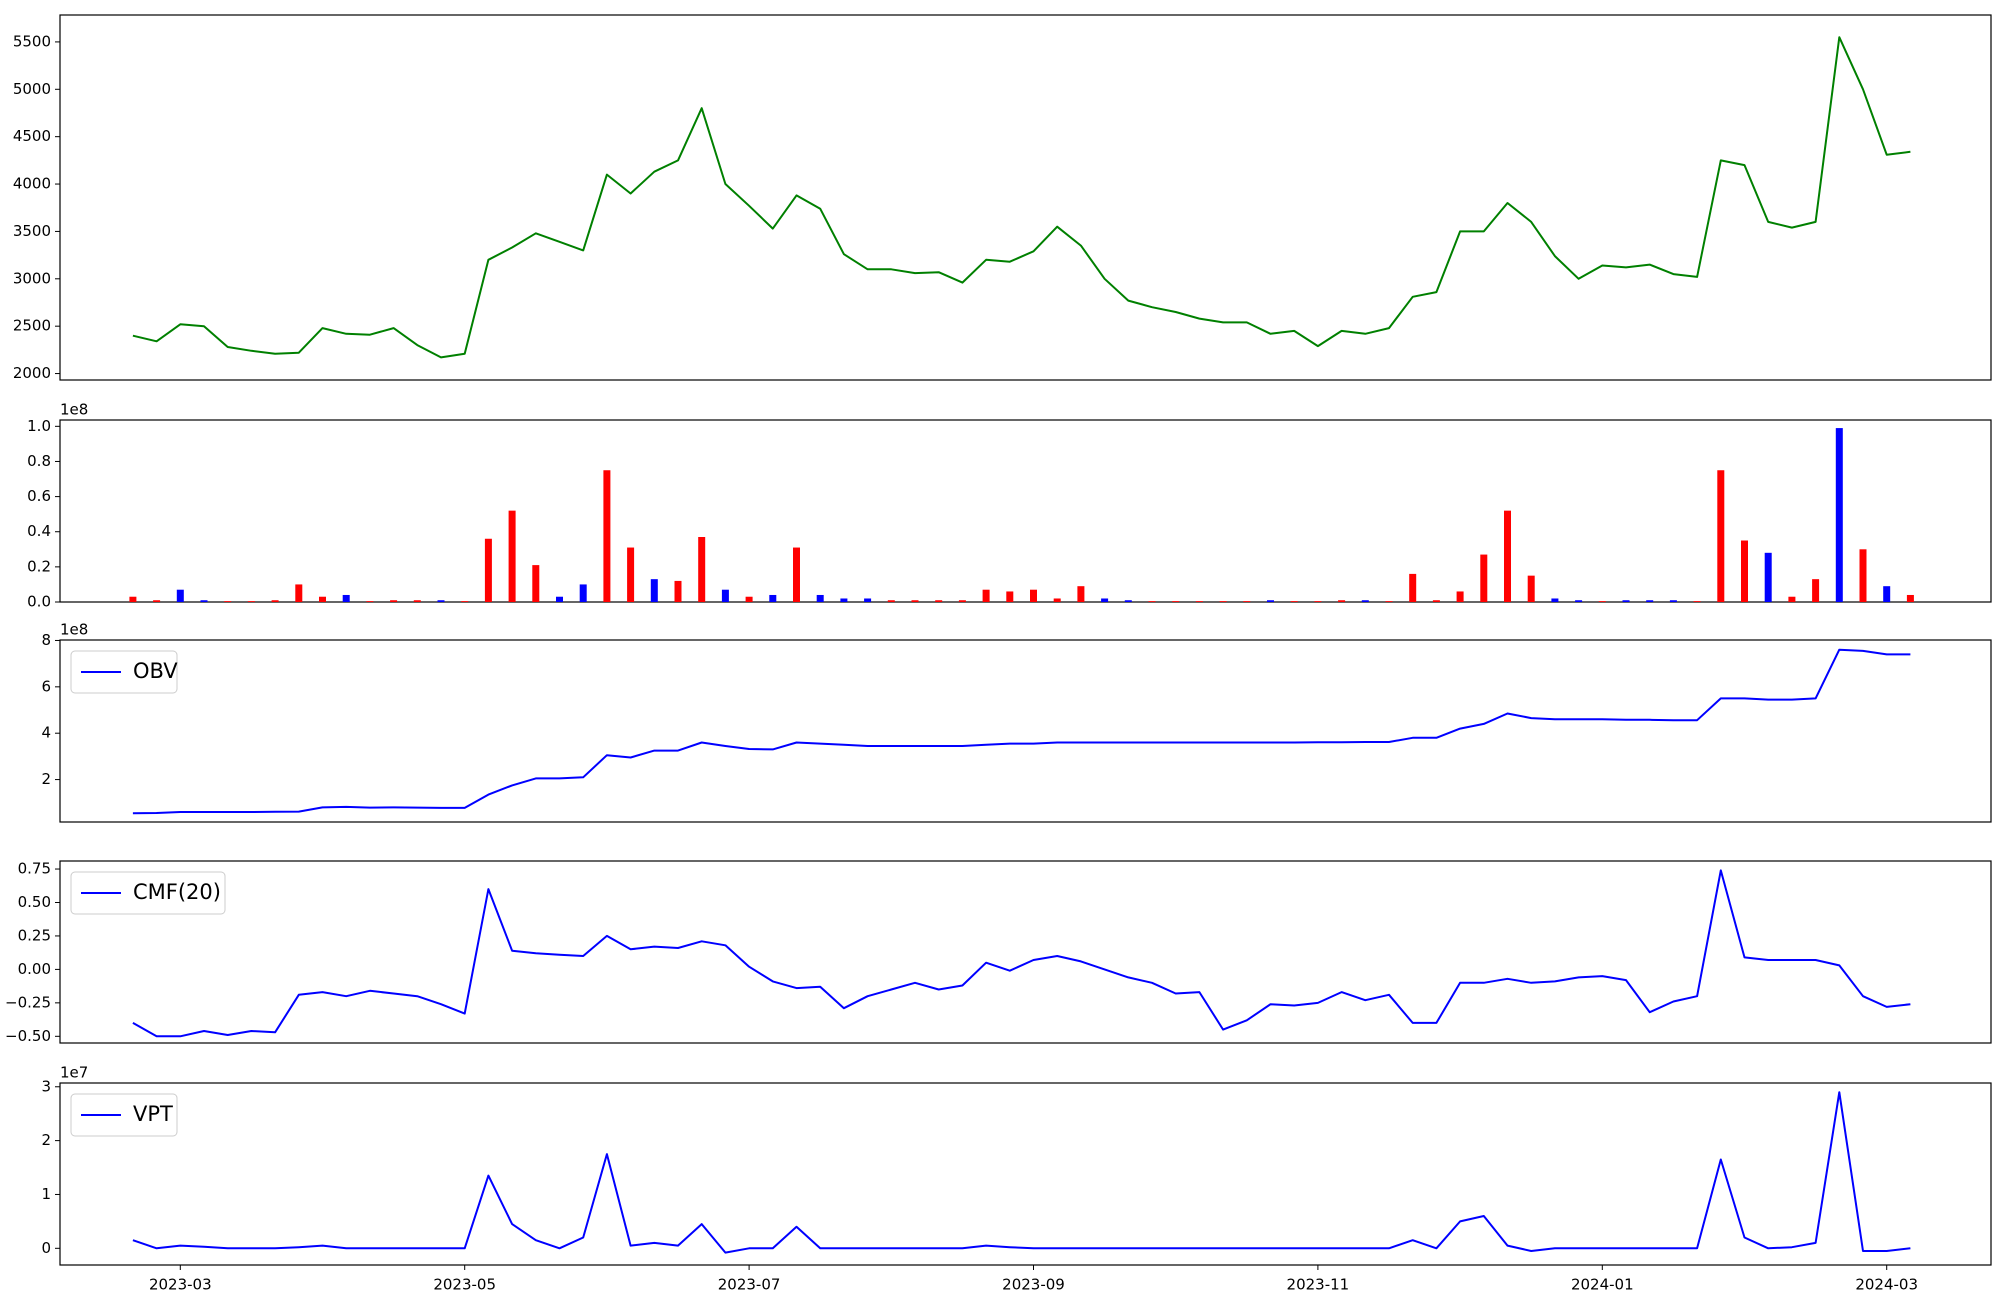 This screenshot has height=1300, width=2000. I want to click on y-tick-label: 3000, so click(32, 278).